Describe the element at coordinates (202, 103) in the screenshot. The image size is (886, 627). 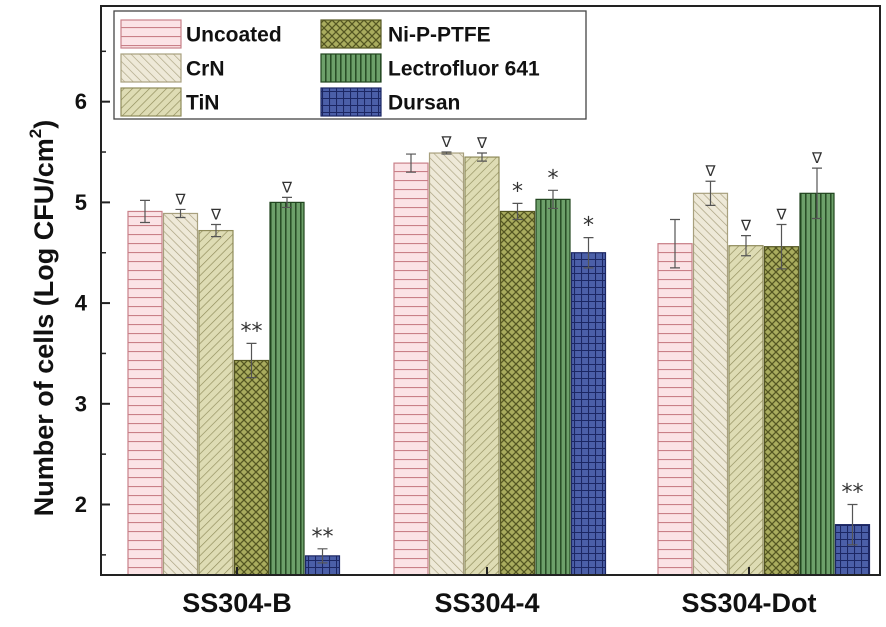
I see `legend-label-tin: TiN` at that location.